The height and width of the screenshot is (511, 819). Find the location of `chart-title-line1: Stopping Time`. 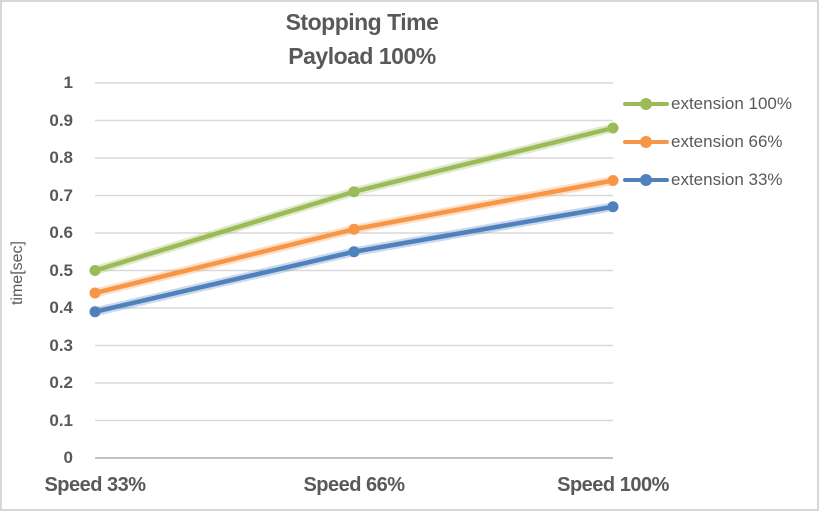

chart-title-line1: Stopping Time is located at coordinates (362, 22).